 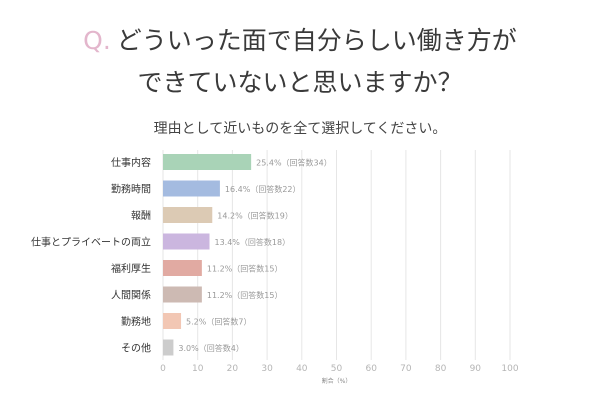 What do you see at coordinates (316, 40) in the screenshot?
I see `question-line-1: どういった面で自分らしい働き方が` at bounding box center [316, 40].